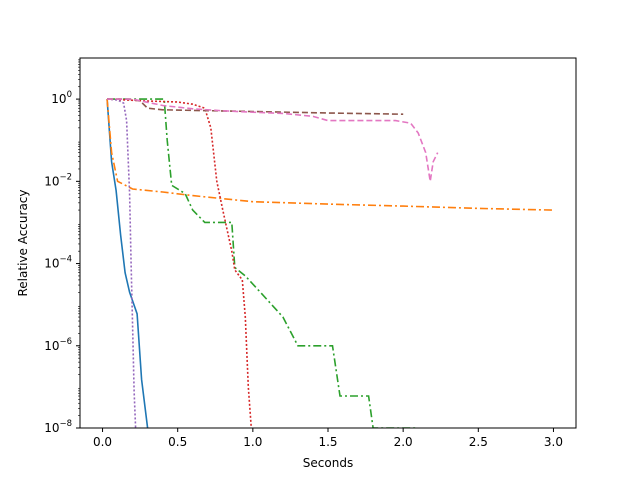 This screenshot has width=640, height=480. What do you see at coordinates (62, 247) in the screenshot?
I see `y-axis-ticks: 10⁰ 10⁻² 10⁻⁴ 10⁻⁶ 10⁻⁸` at bounding box center [62, 247].